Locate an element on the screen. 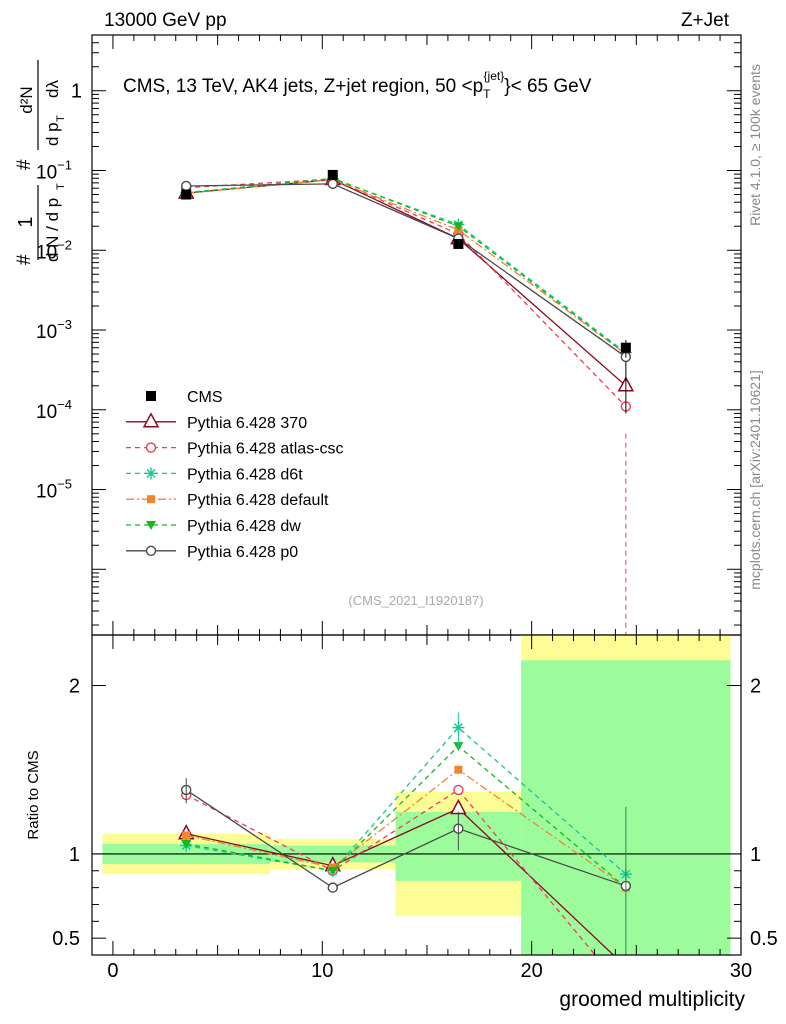  ratio-line-p370 is located at coordinates (400, 881).